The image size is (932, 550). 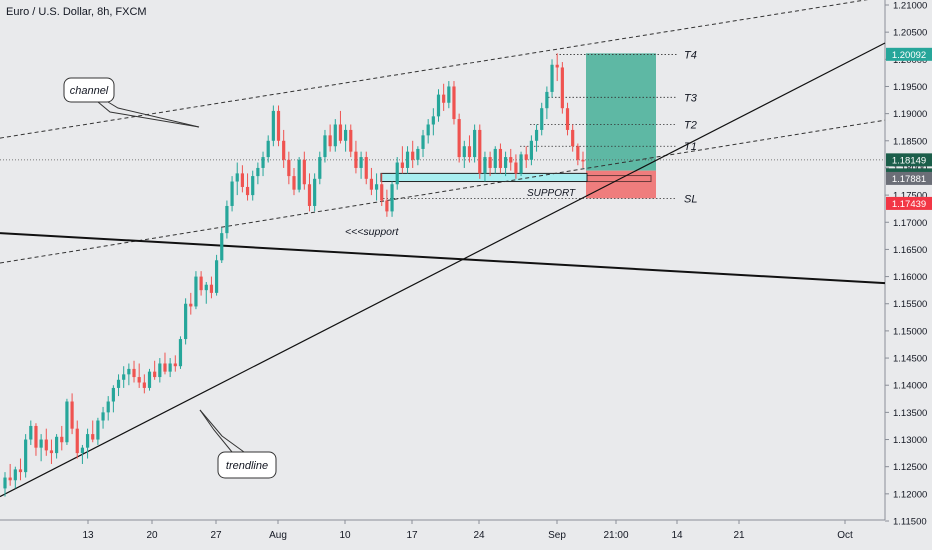 I want to click on x-tick-label: Aug, so click(x=278, y=535).